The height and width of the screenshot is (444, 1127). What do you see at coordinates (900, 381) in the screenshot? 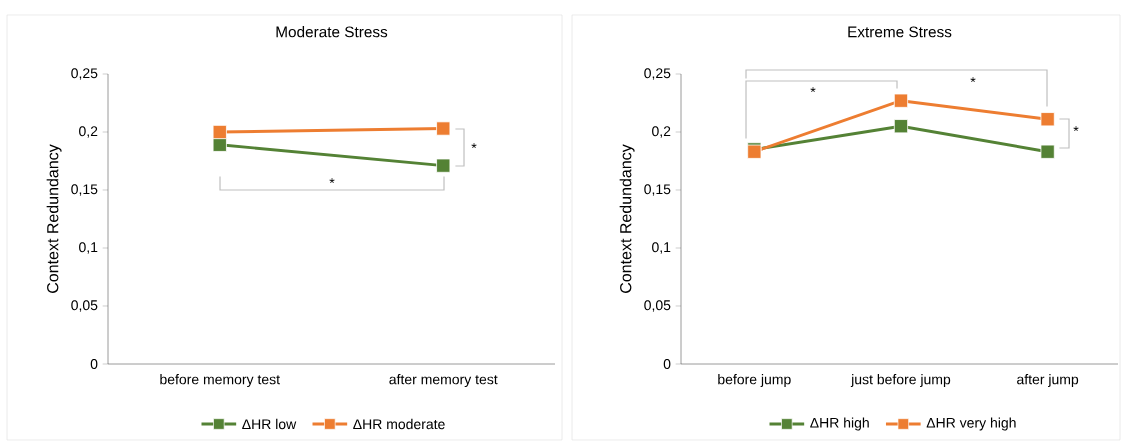
I see `x-tick-label: just before jump` at bounding box center [900, 381].